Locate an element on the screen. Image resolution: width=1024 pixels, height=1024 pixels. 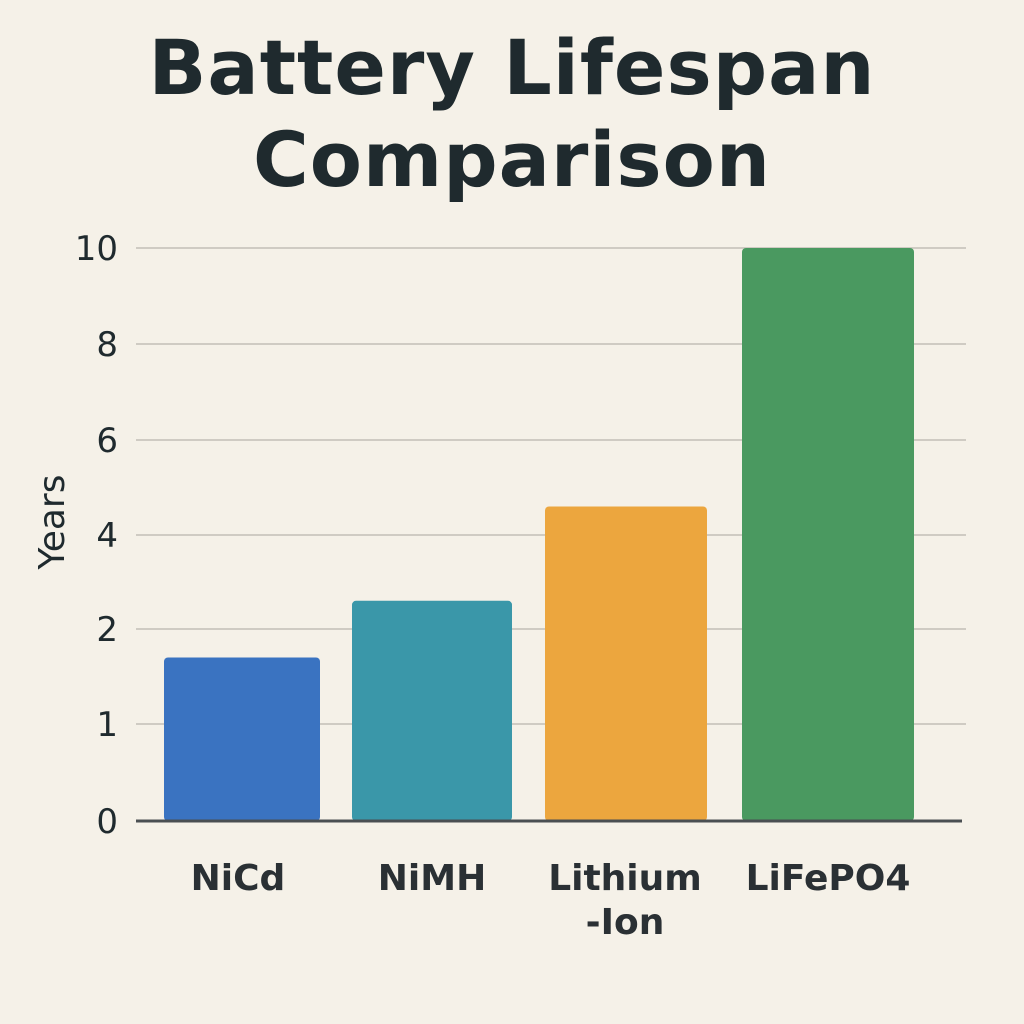
y-tick-label: 4 is located at coordinates (107, 536).